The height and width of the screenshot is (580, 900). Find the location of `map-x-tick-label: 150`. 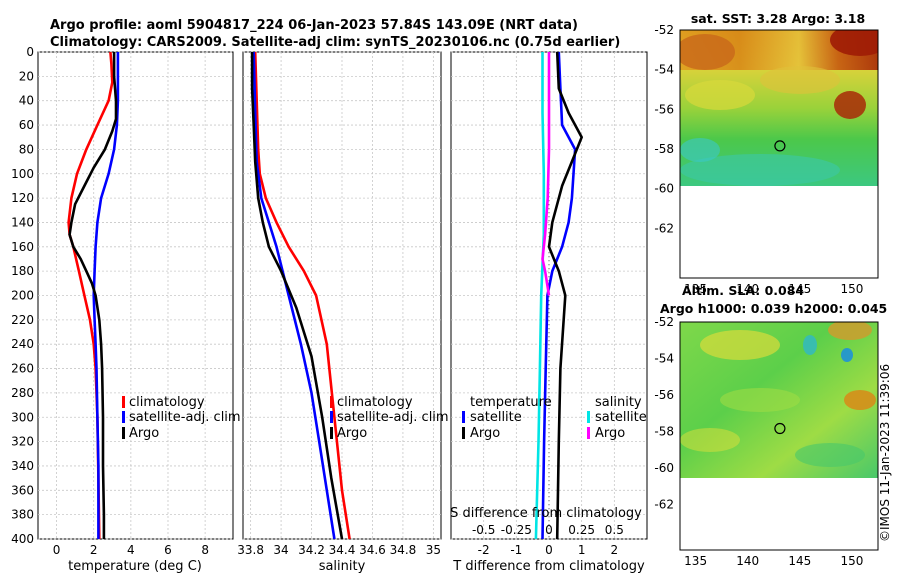

map-x-tick-label: 150 is located at coordinates (851, 561).